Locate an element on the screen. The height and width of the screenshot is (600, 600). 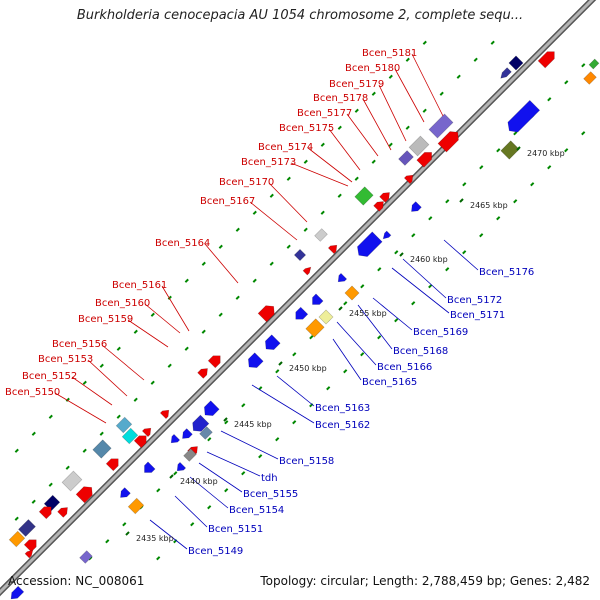
gene-label-forward: Bcen_5152 is located at coordinates (49, 376).